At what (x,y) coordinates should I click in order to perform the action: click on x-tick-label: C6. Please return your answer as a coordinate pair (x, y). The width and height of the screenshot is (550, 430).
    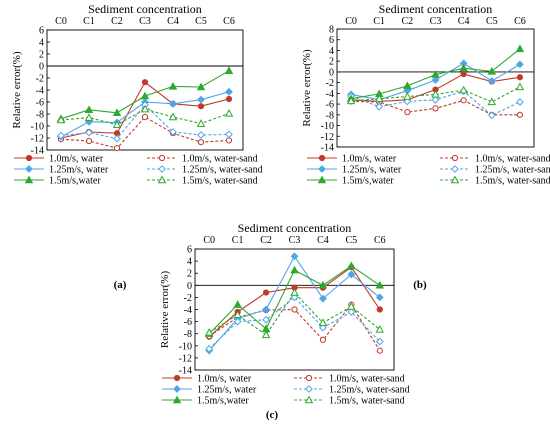
    Looking at the image, I should click on (380, 240).